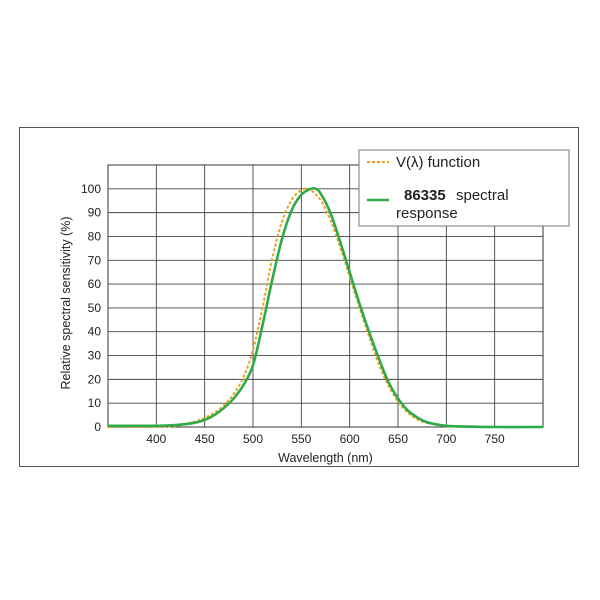  What do you see at coordinates (495, 439) in the screenshot?
I see `x-tick-label: 750` at bounding box center [495, 439].